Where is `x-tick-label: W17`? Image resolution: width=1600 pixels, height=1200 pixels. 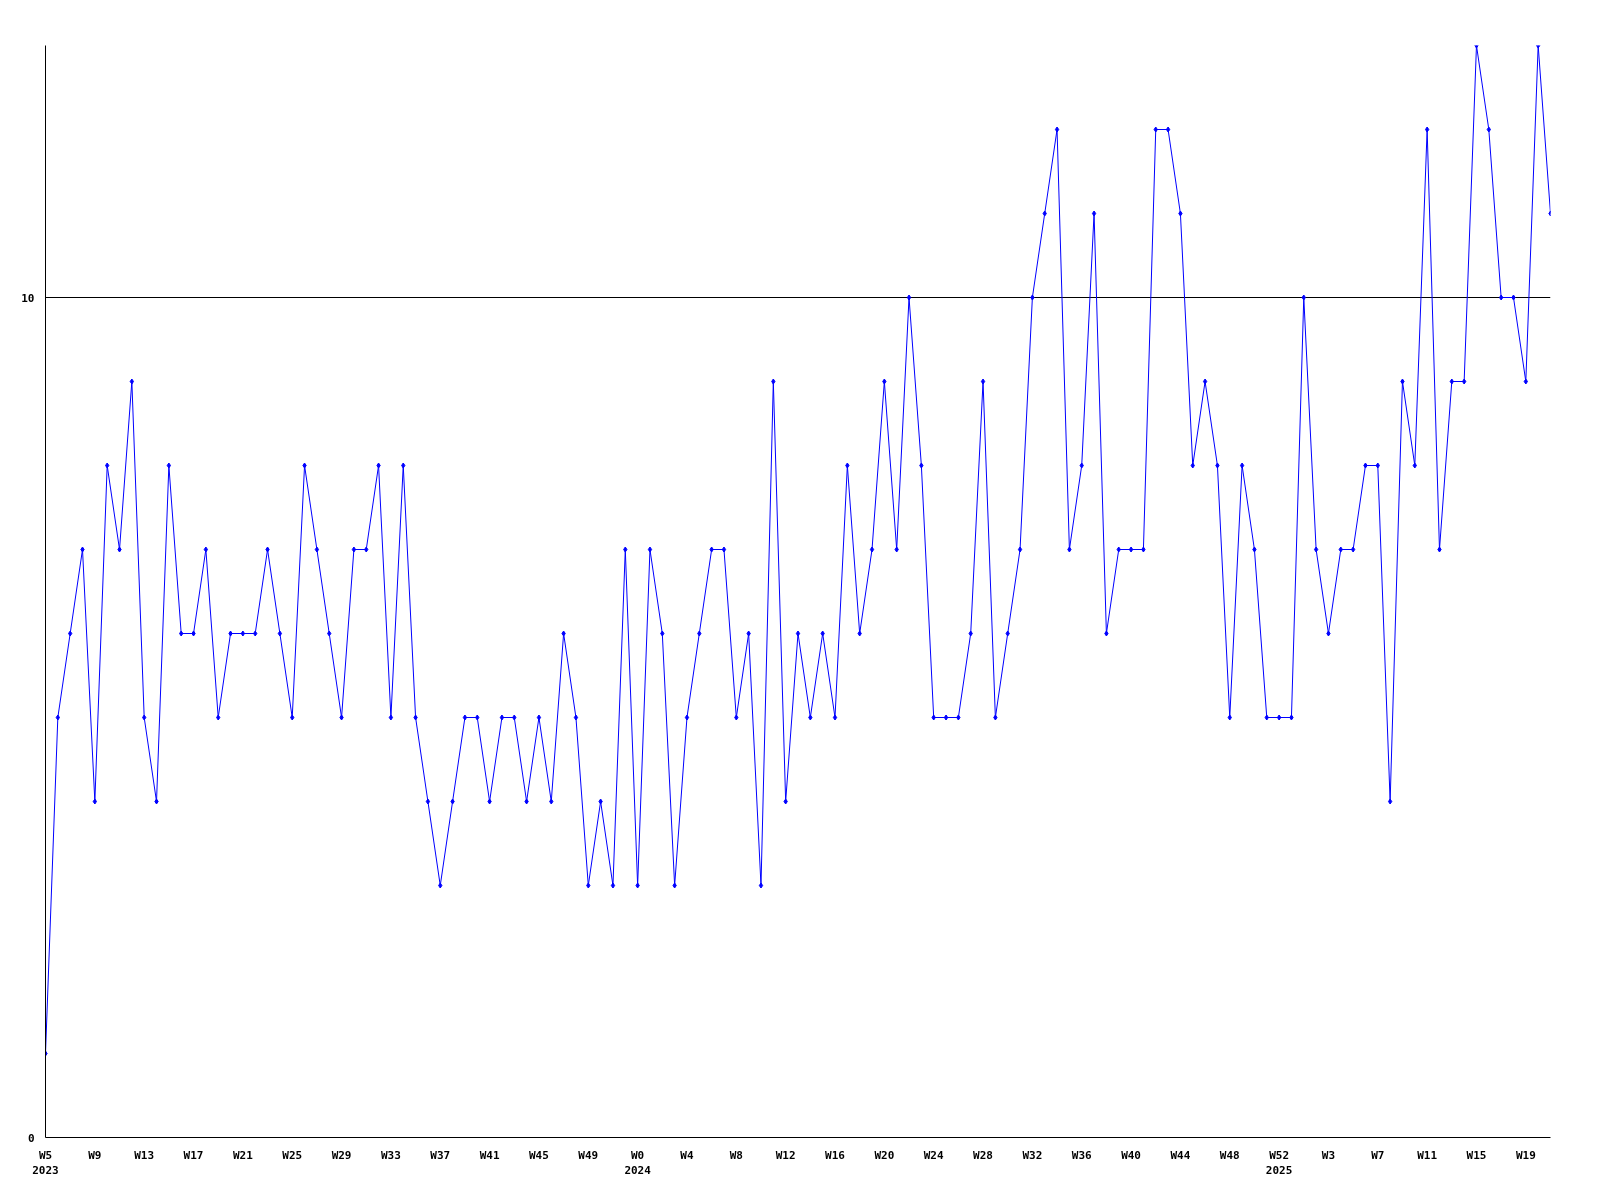 x-tick-label: W17 is located at coordinates (193, 1155).